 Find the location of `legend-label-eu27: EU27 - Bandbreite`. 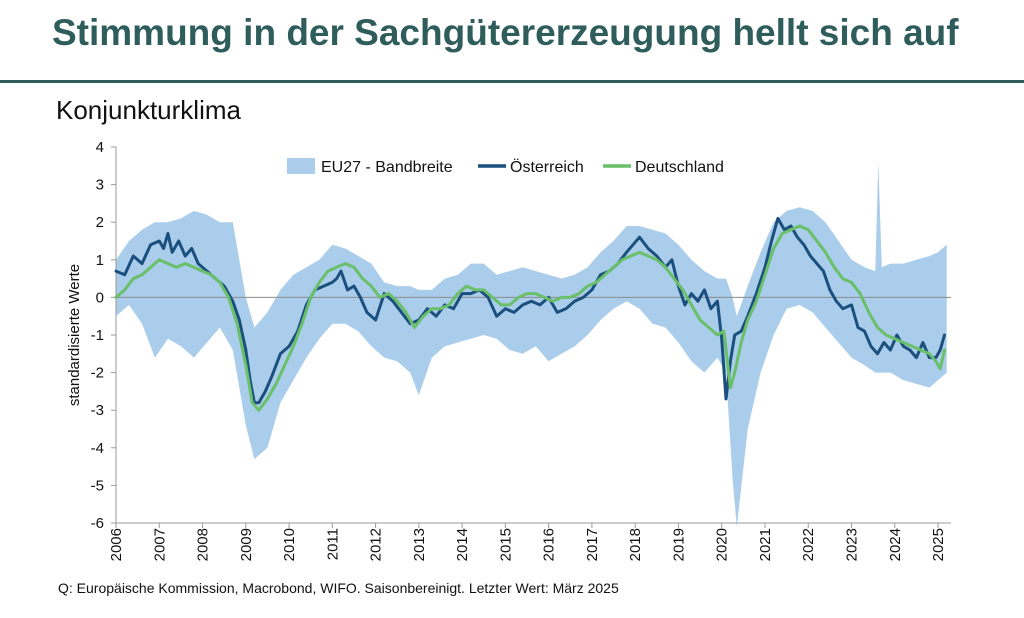

legend-label-eu27: EU27 - Bandbreite is located at coordinates (387, 167).